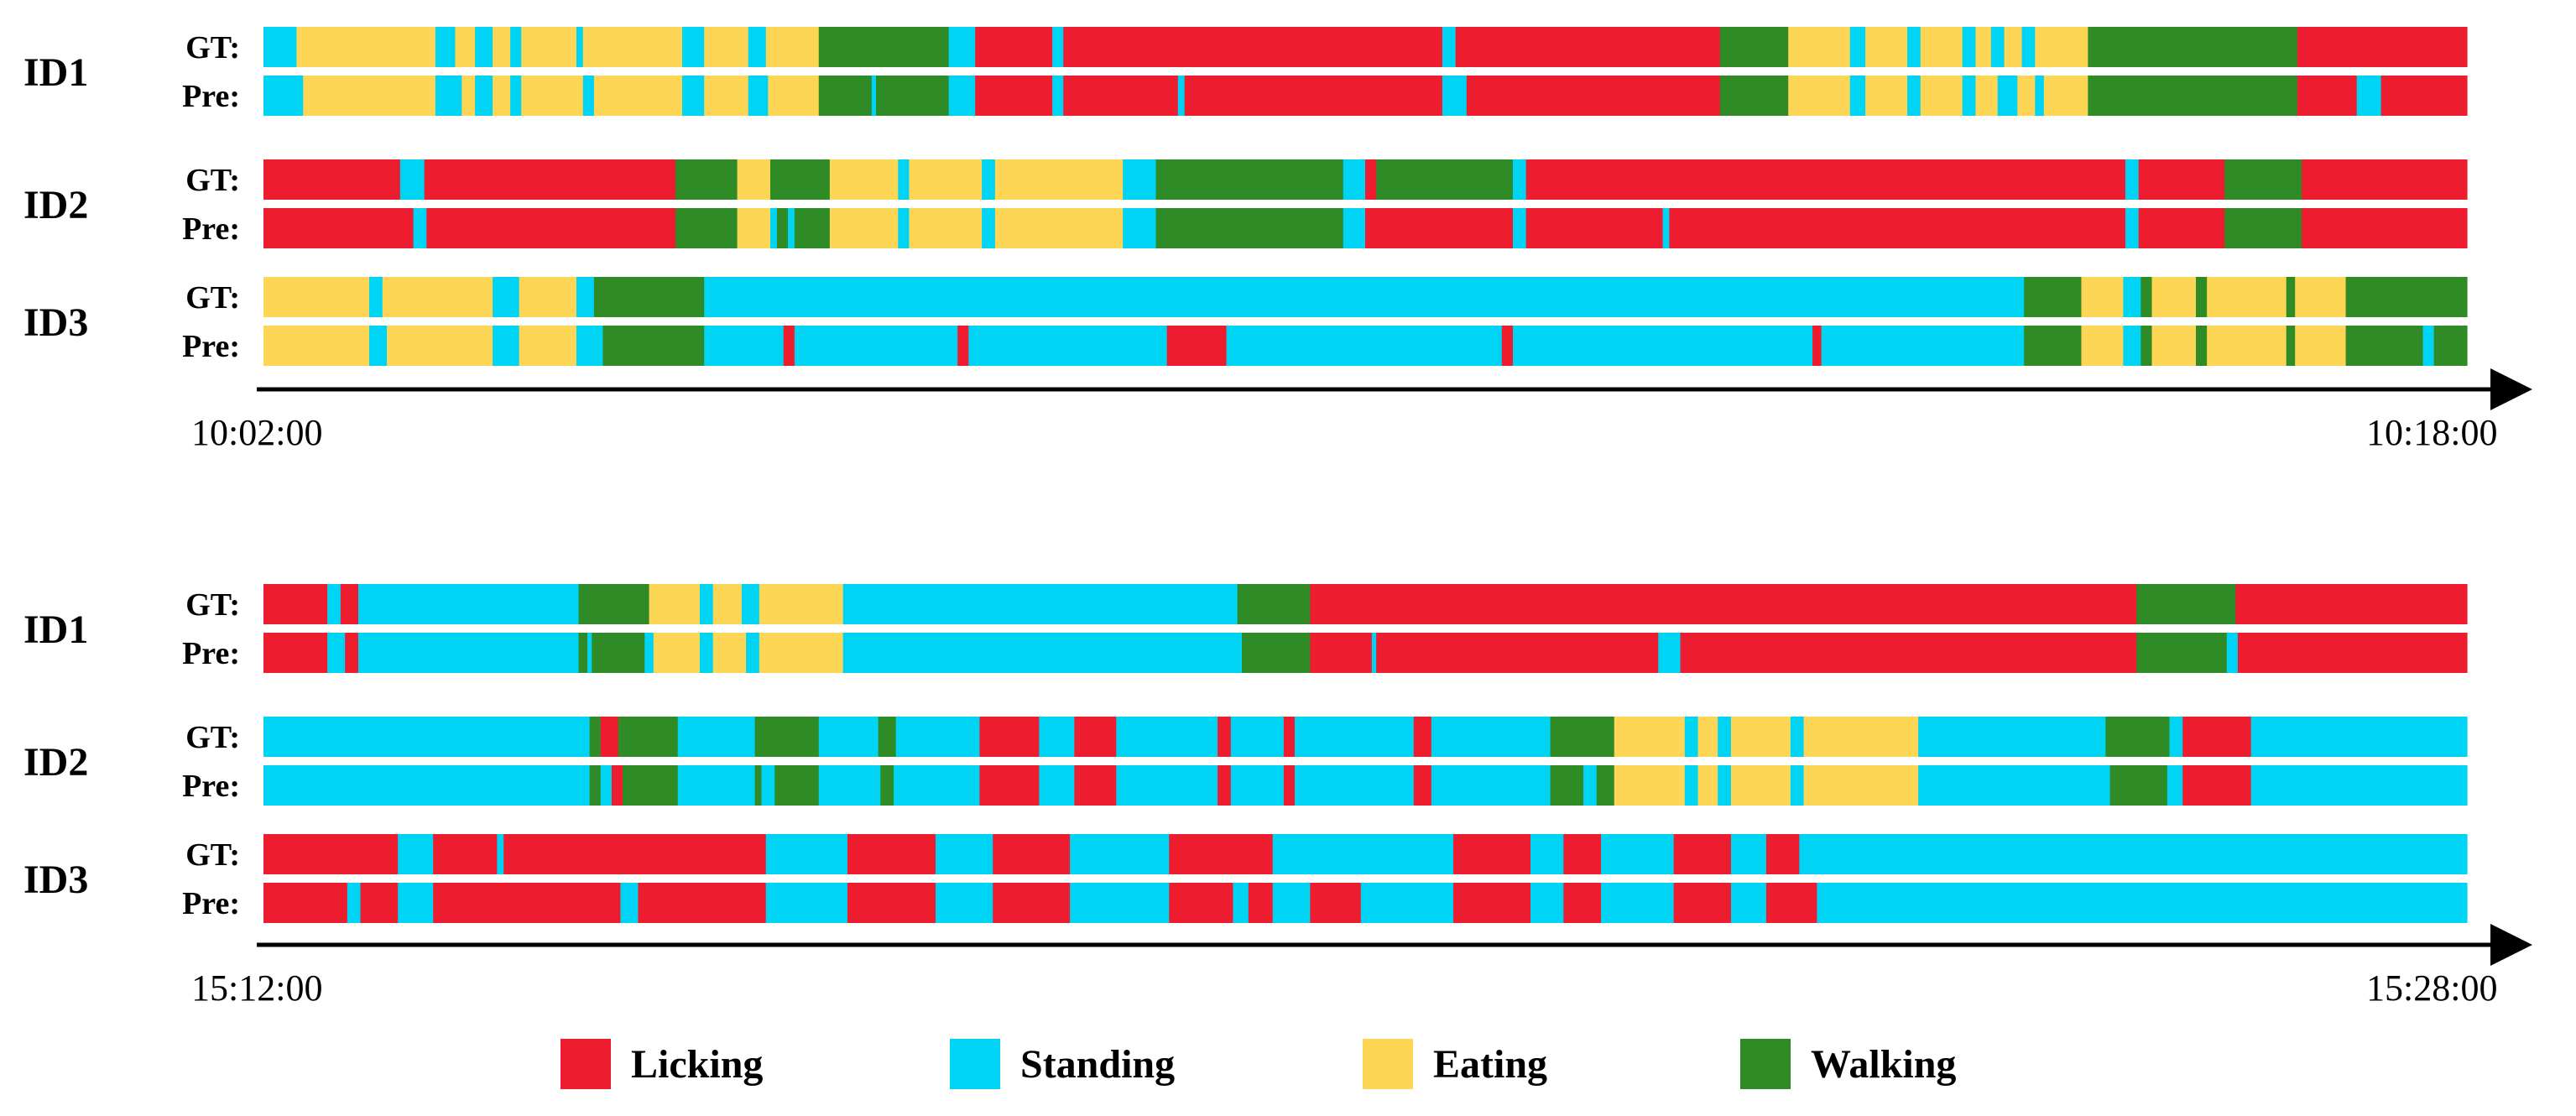 This screenshot has width=2576, height=1116. Describe the element at coordinates (1245, 878) in the screenshot. I see `animal-group: ID3 GT: Pre:` at that location.